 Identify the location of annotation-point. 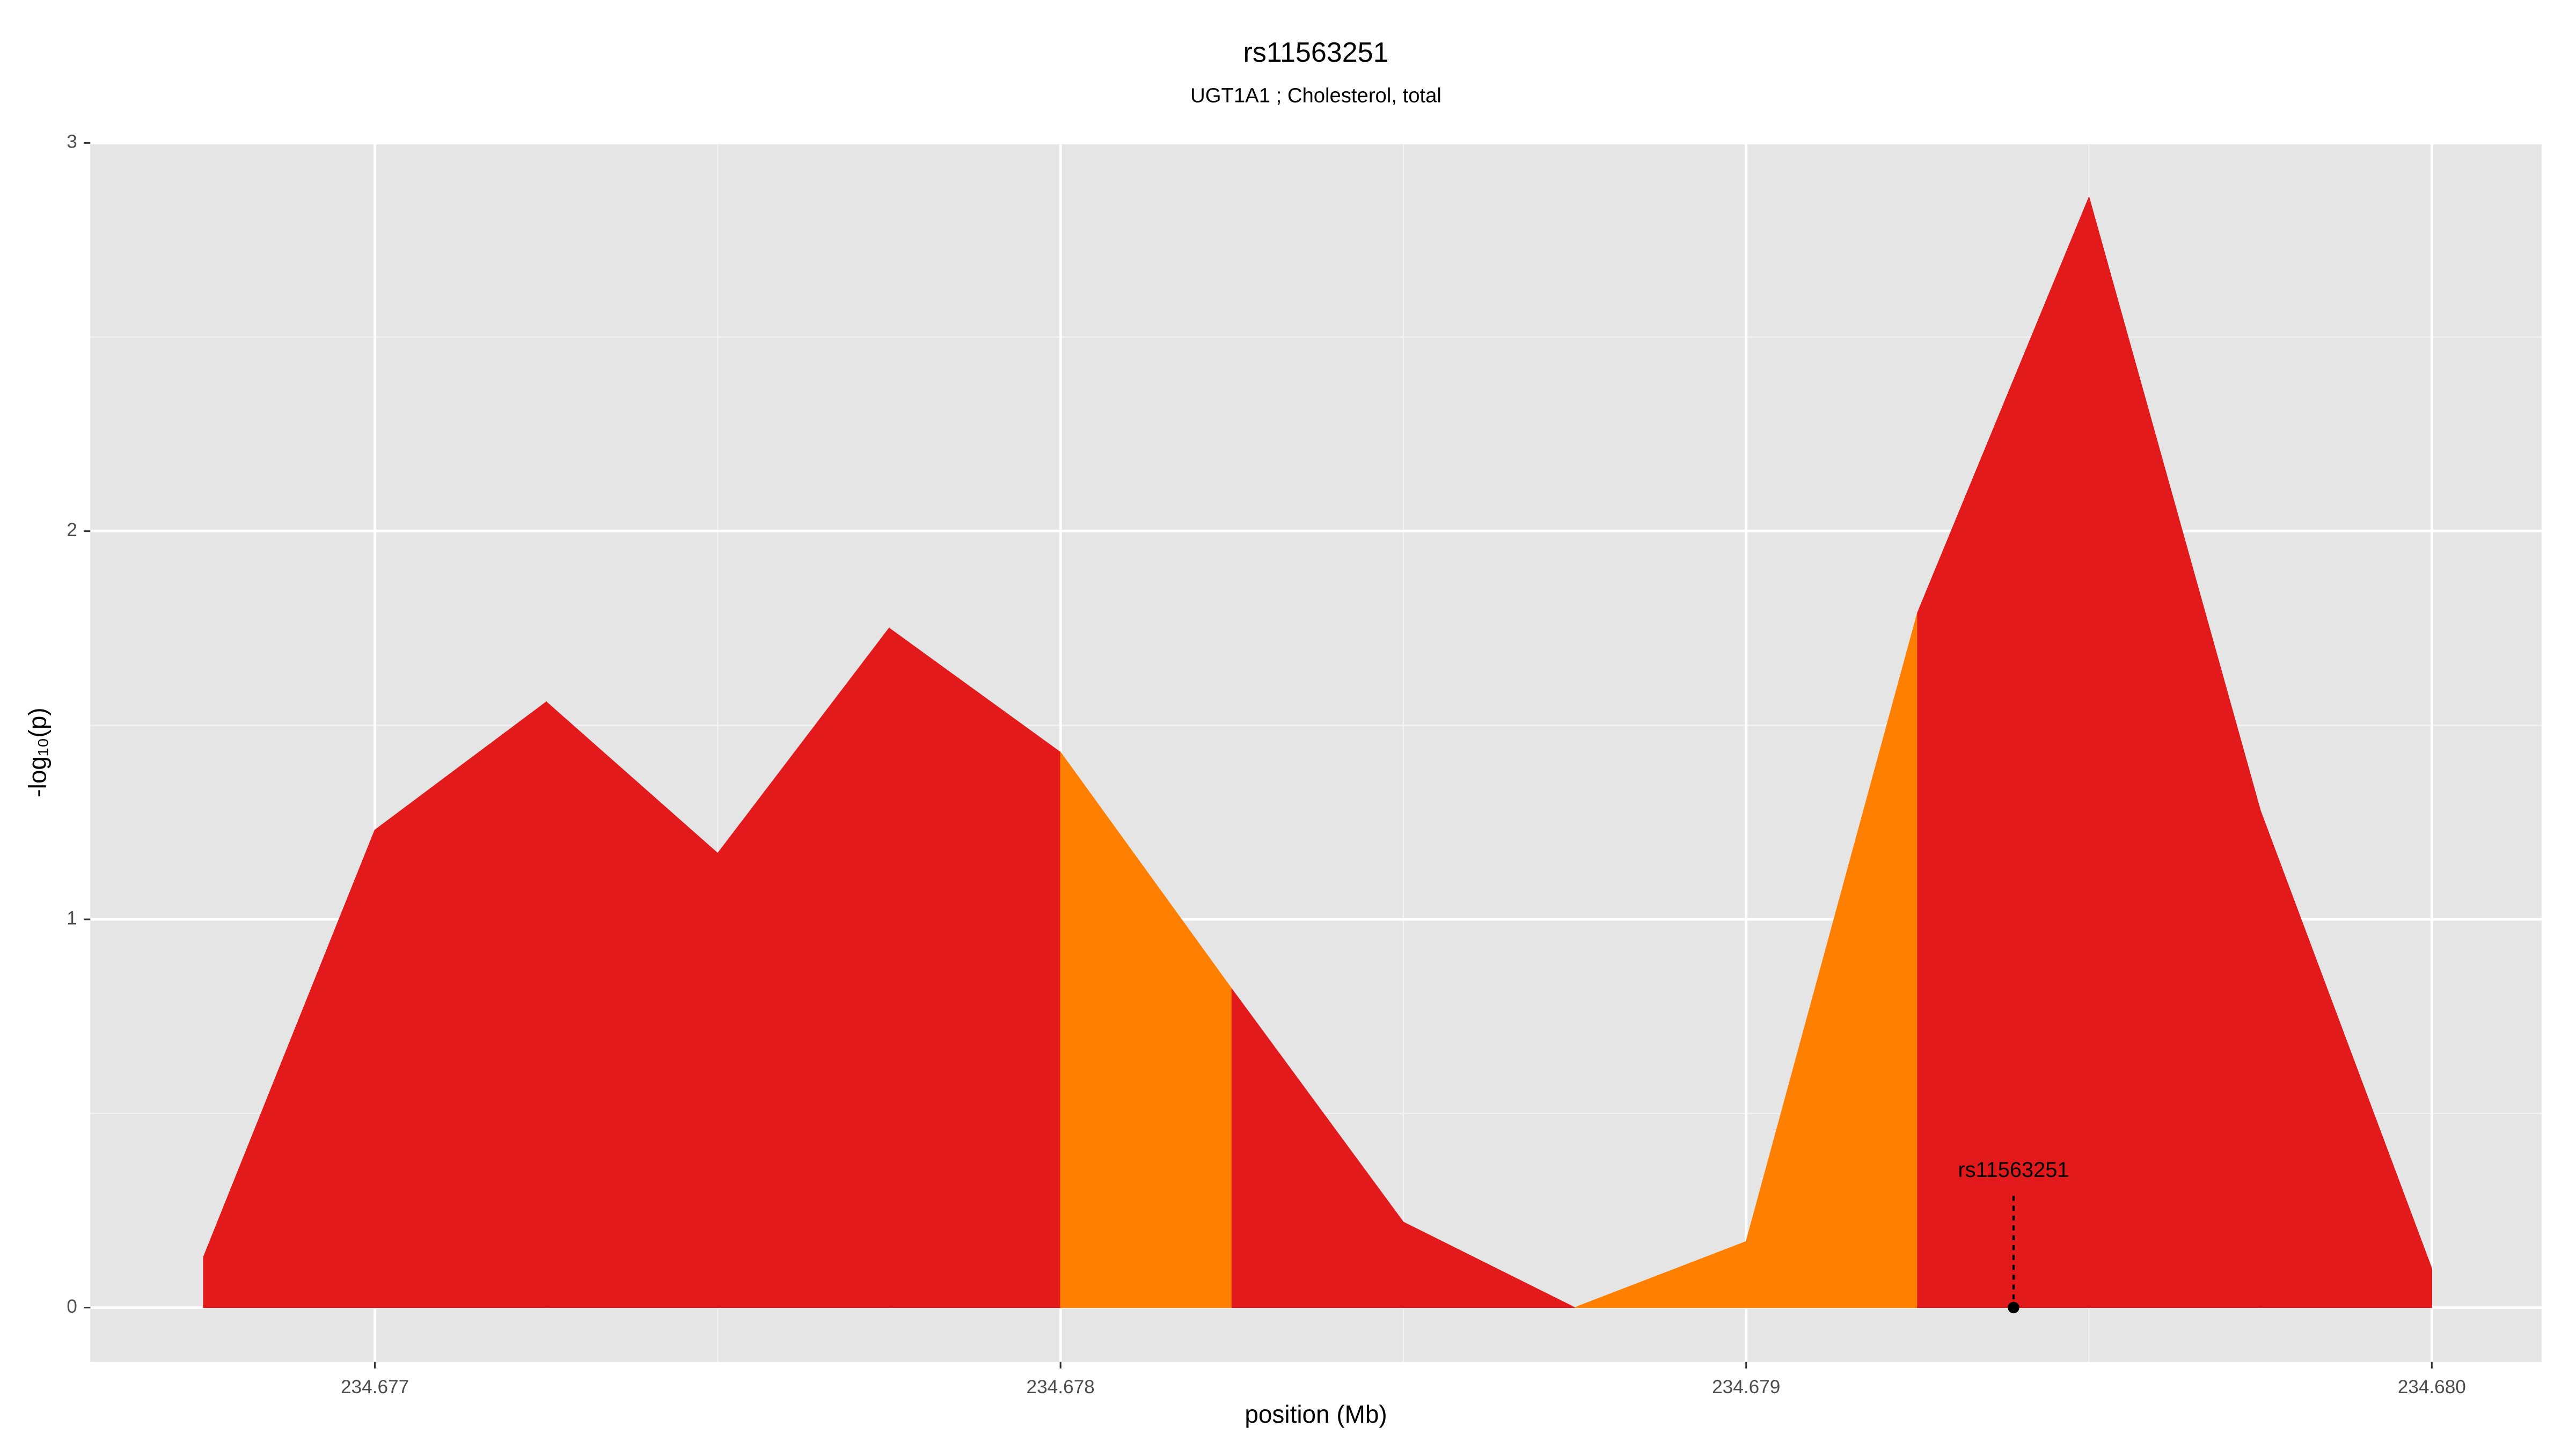
(2013, 1307).